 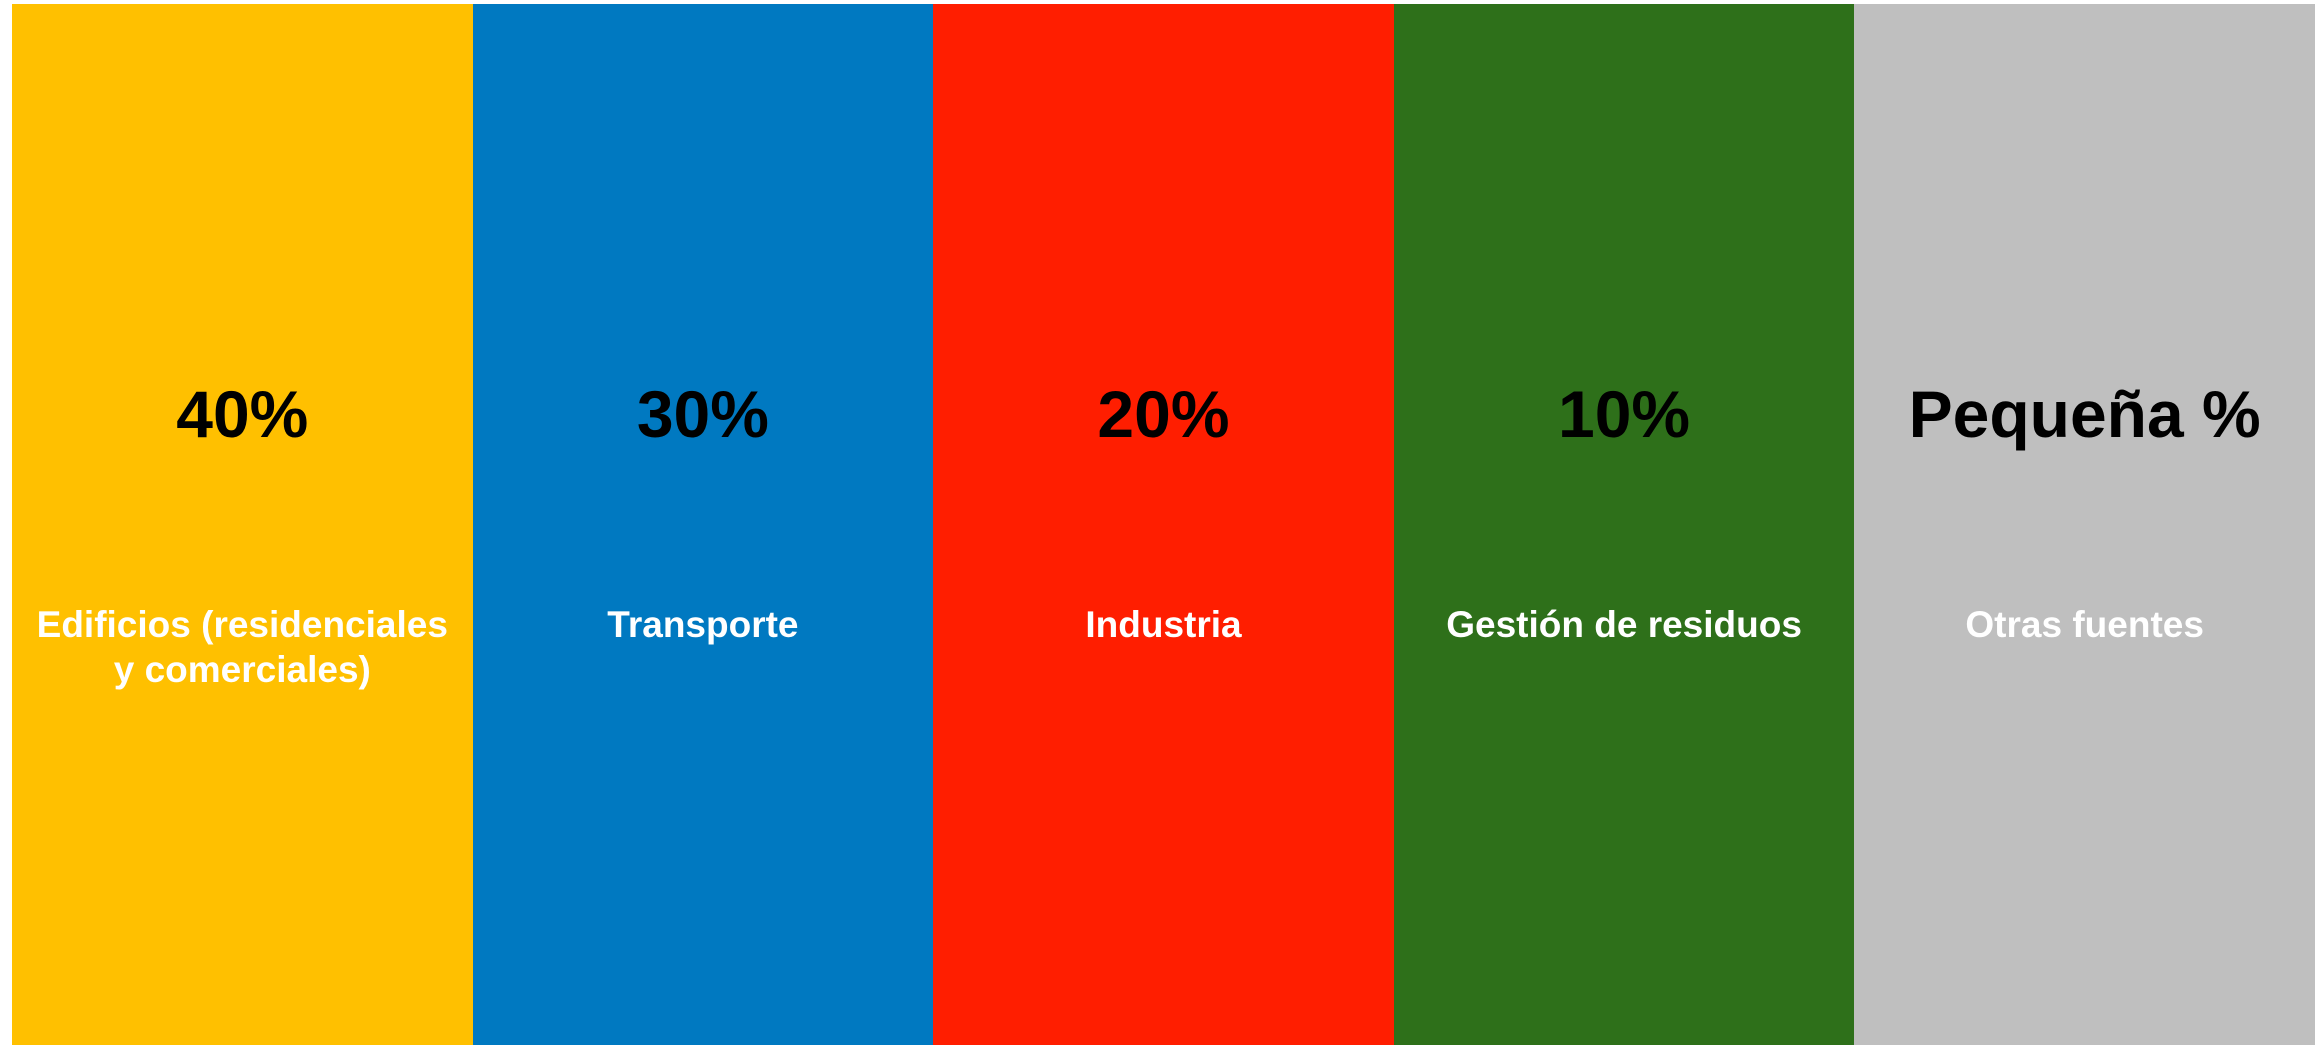 What do you see at coordinates (1163, 624) in the screenshot?
I see `panel-label: Industria` at bounding box center [1163, 624].